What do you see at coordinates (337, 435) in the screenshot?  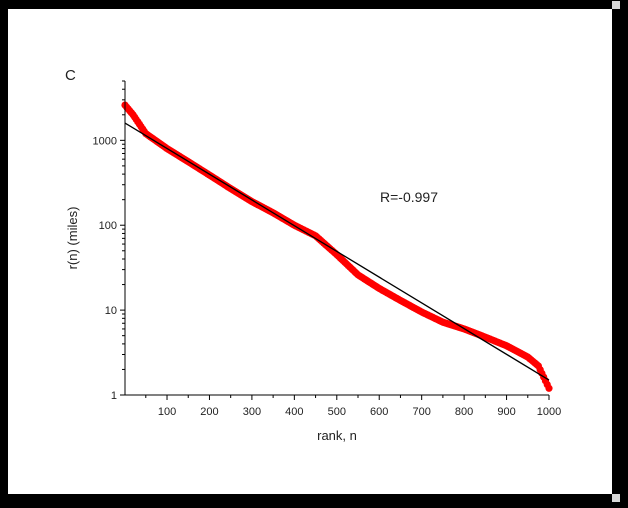 I see `x-axis-label: rank, n` at bounding box center [337, 435].